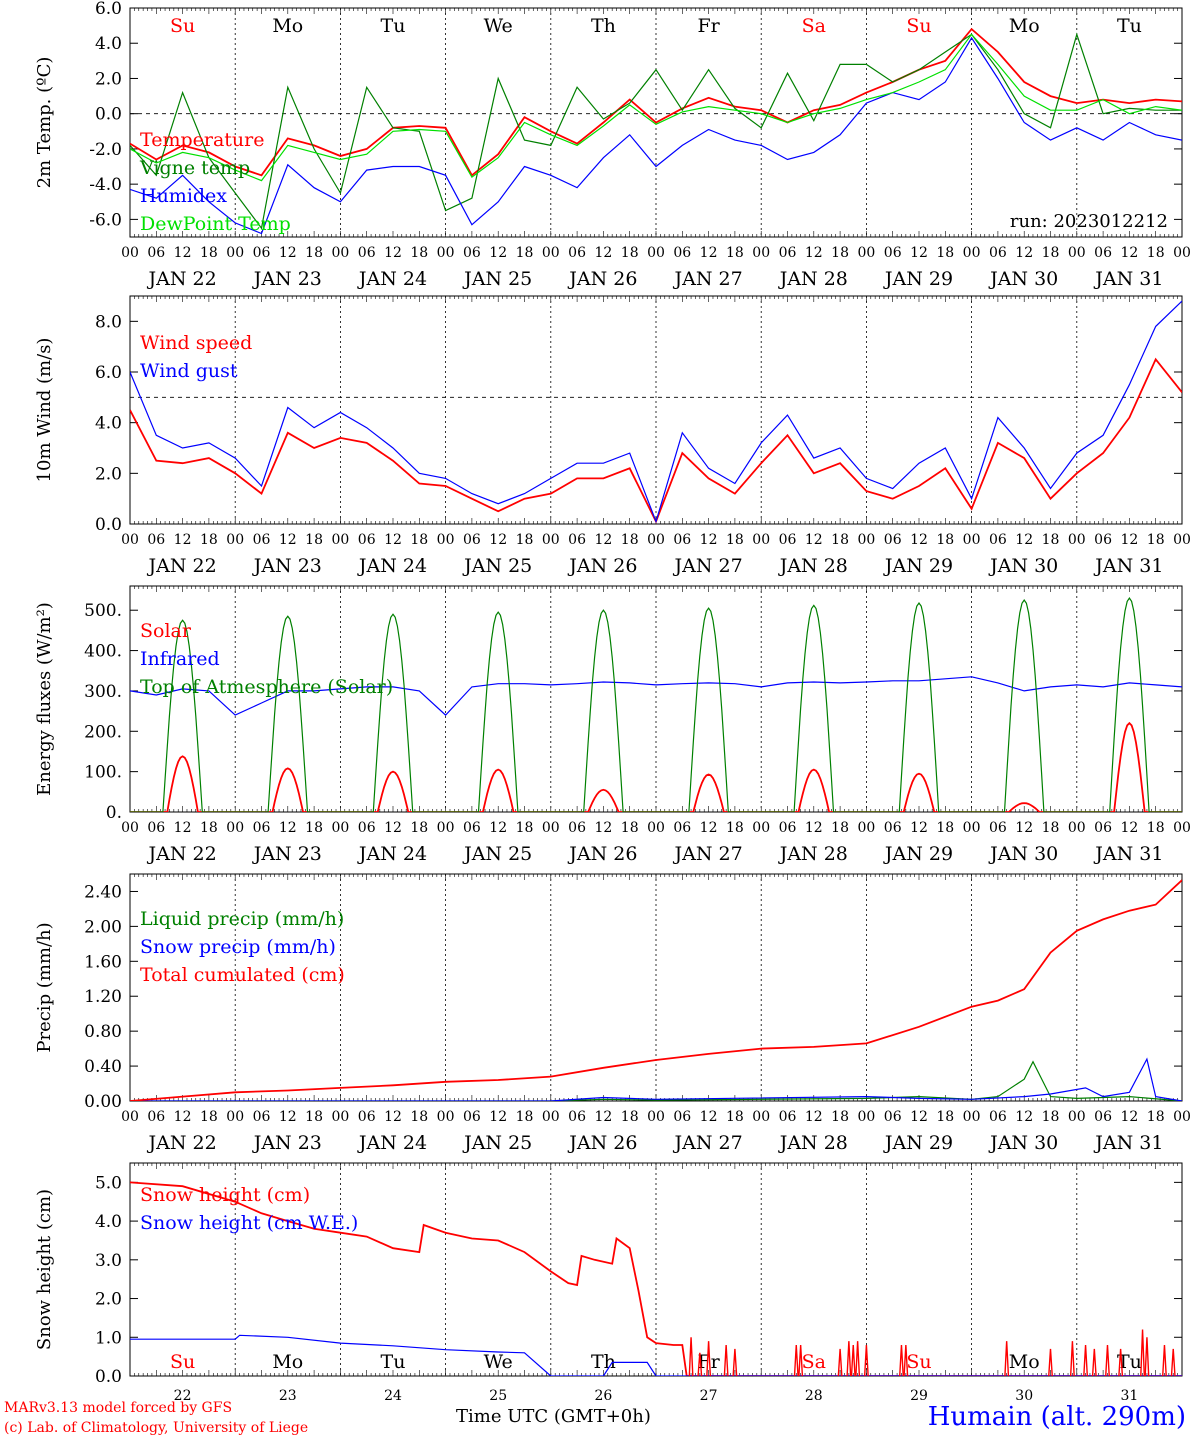  What do you see at coordinates (103, 997) in the screenshot?
I see `y-tick-label: 1.20` at bounding box center [103, 997].